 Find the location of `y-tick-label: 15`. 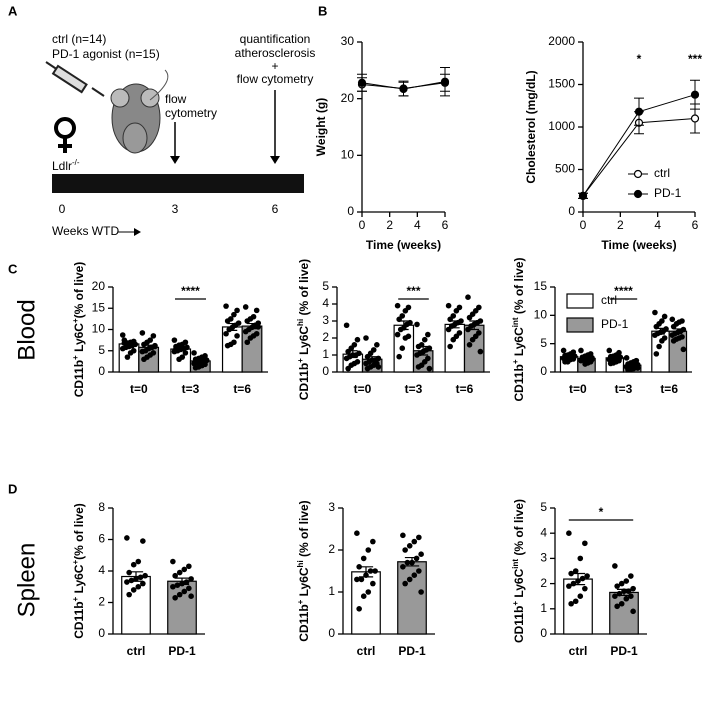

y-tick-label: 15 is located at coordinates (541, 286).